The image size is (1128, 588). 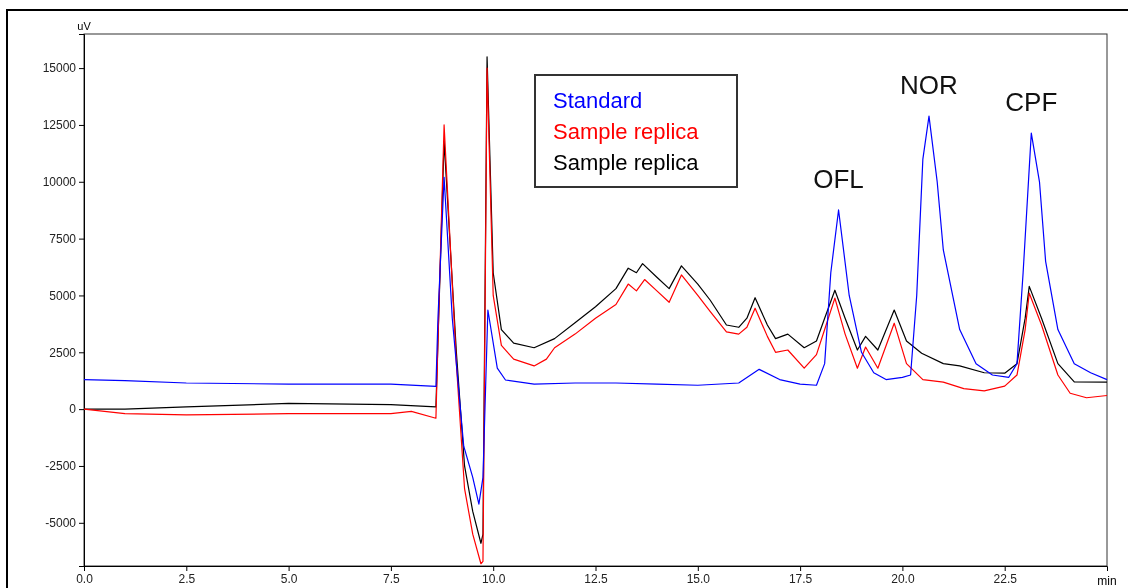 What do you see at coordinates (929, 85) in the screenshot?
I see `annotation: NOR` at bounding box center [929, 85].